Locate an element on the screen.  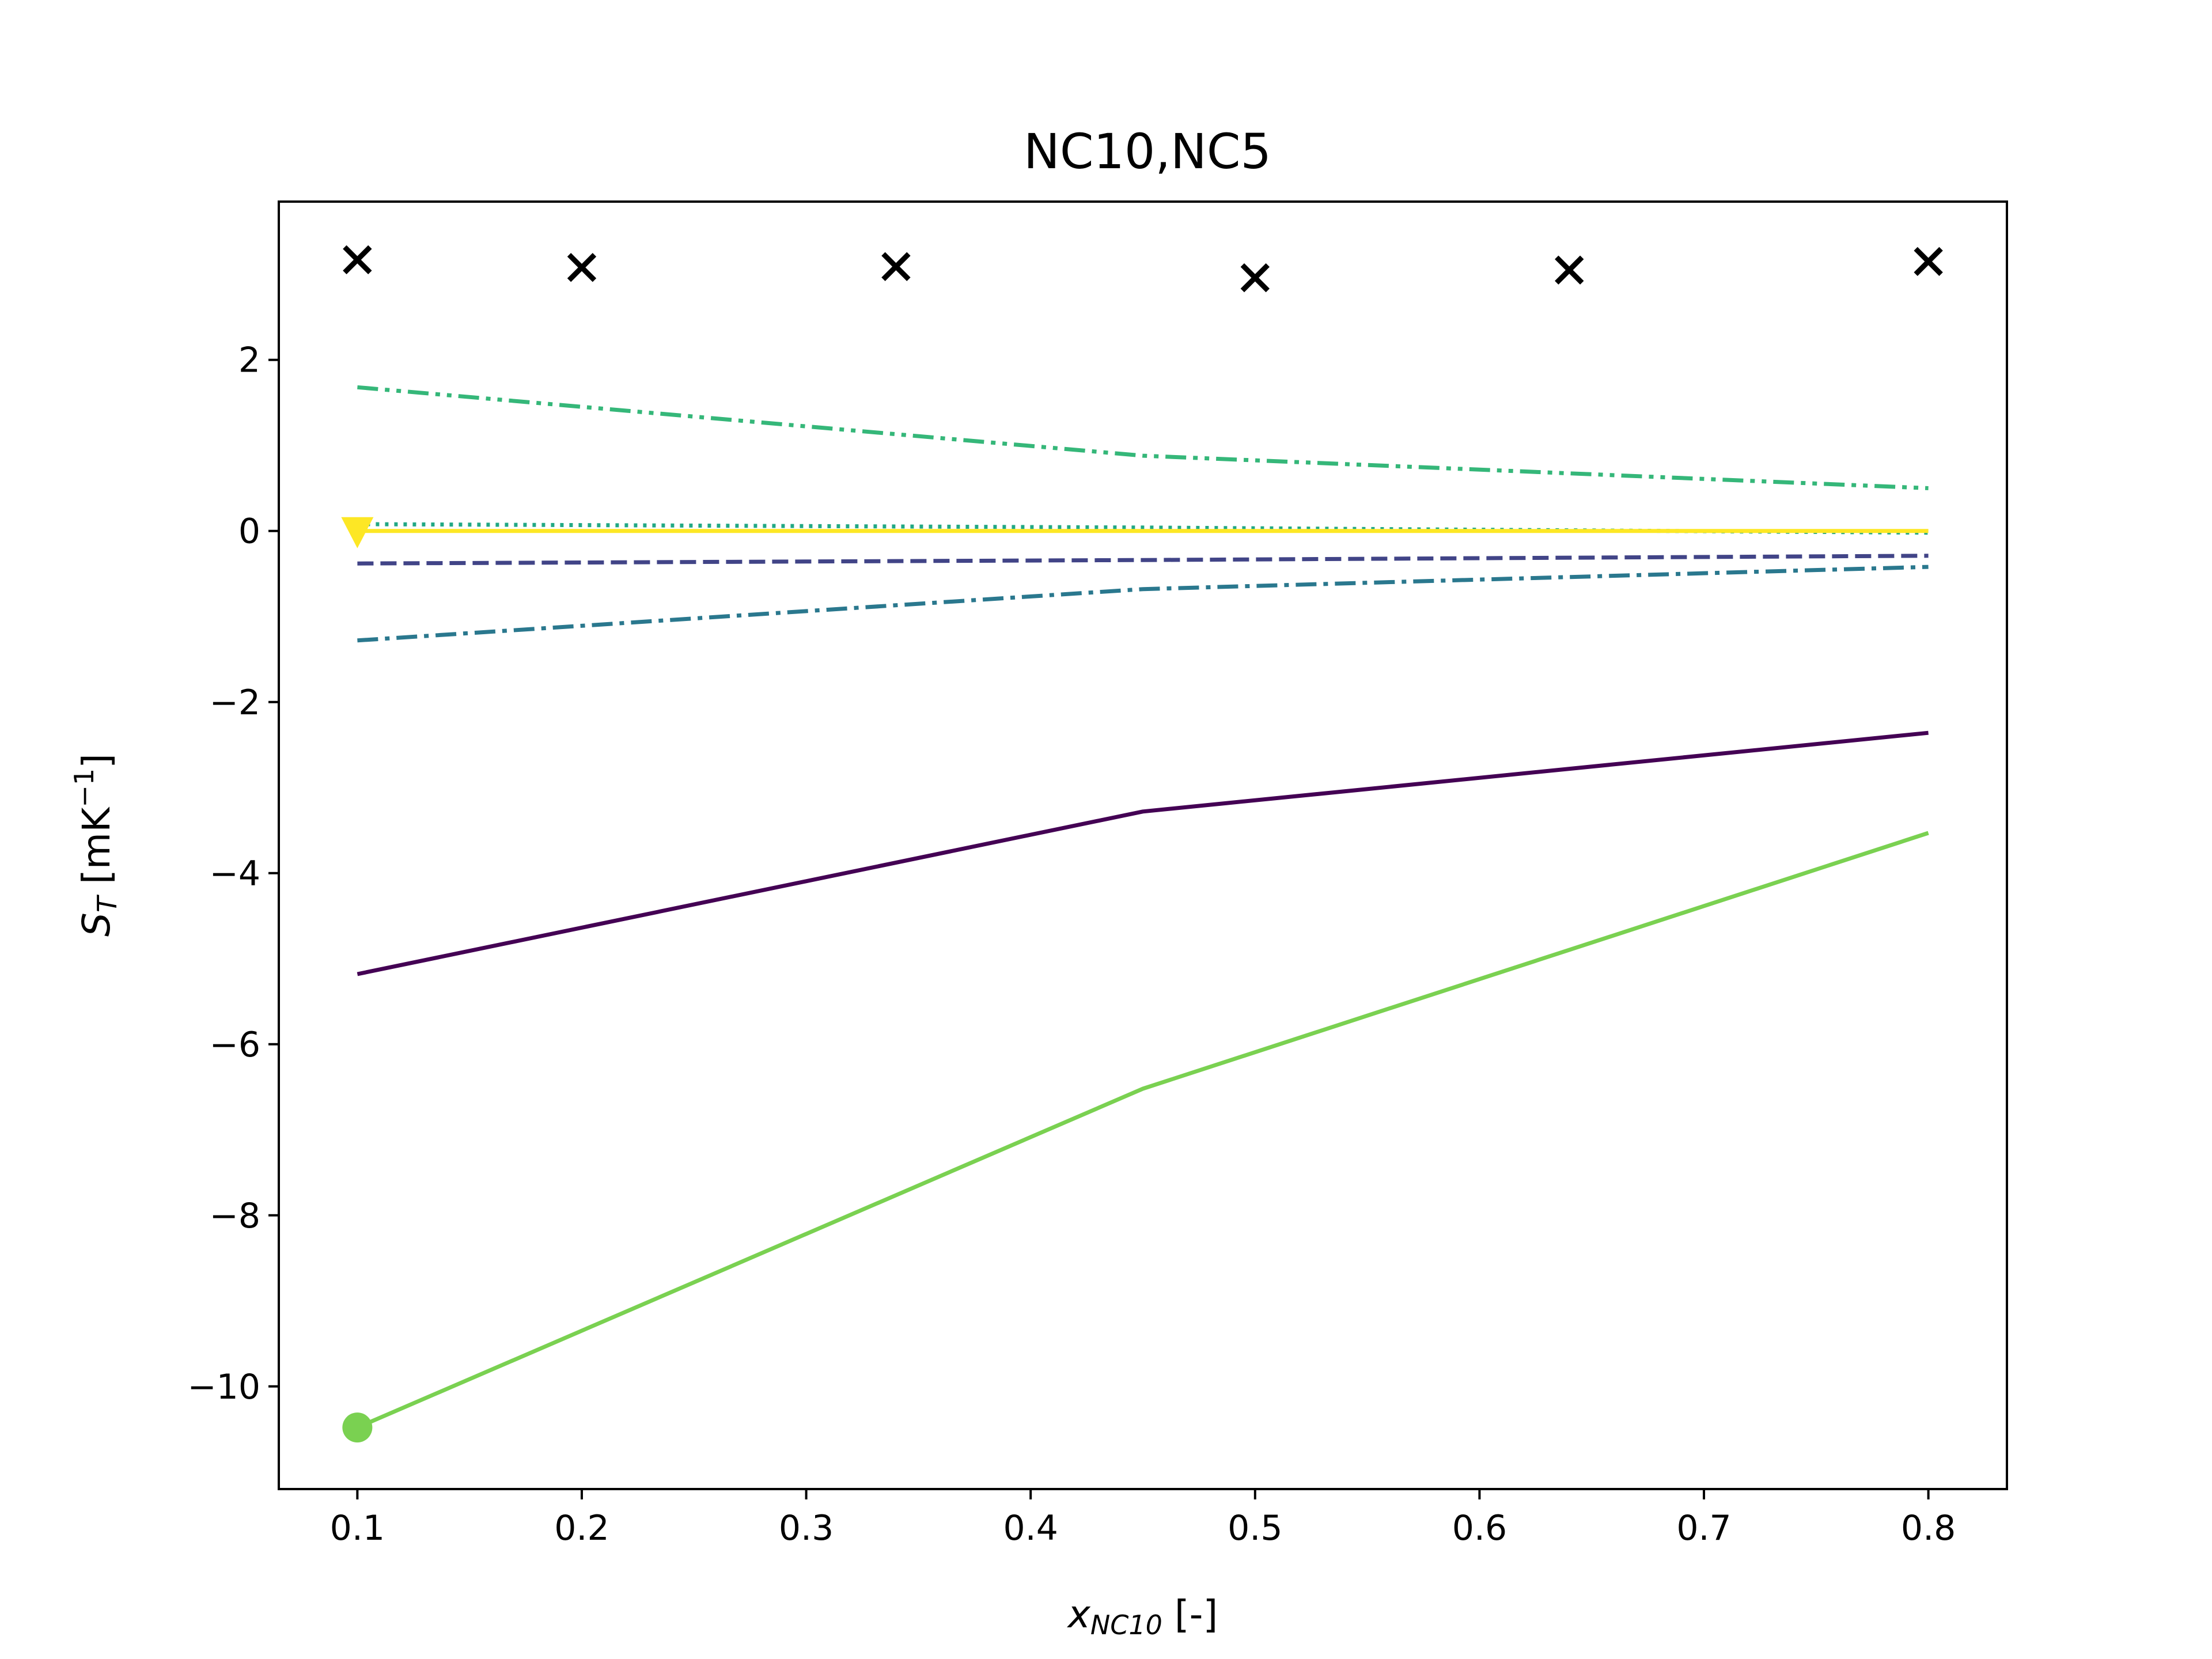
x-axis-label-main: x is located at coordinates (1079, 1614).